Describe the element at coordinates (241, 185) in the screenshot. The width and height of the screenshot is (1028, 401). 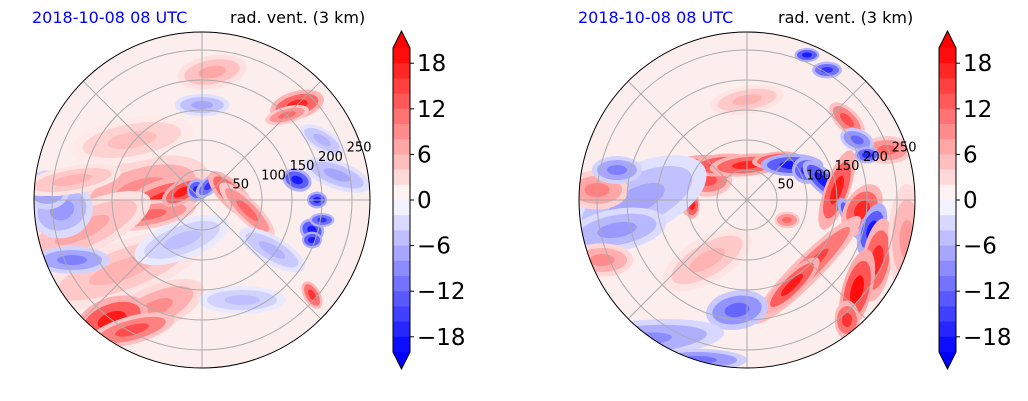
I see `left-range-label-50: 50` at that location.